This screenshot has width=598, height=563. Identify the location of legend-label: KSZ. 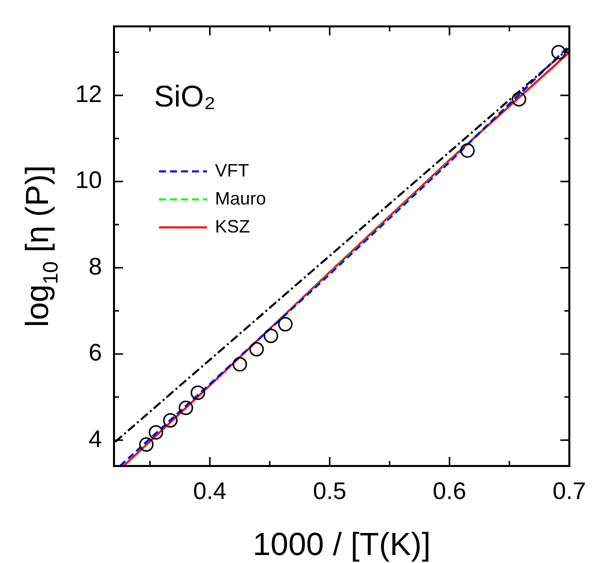
(232, 226).